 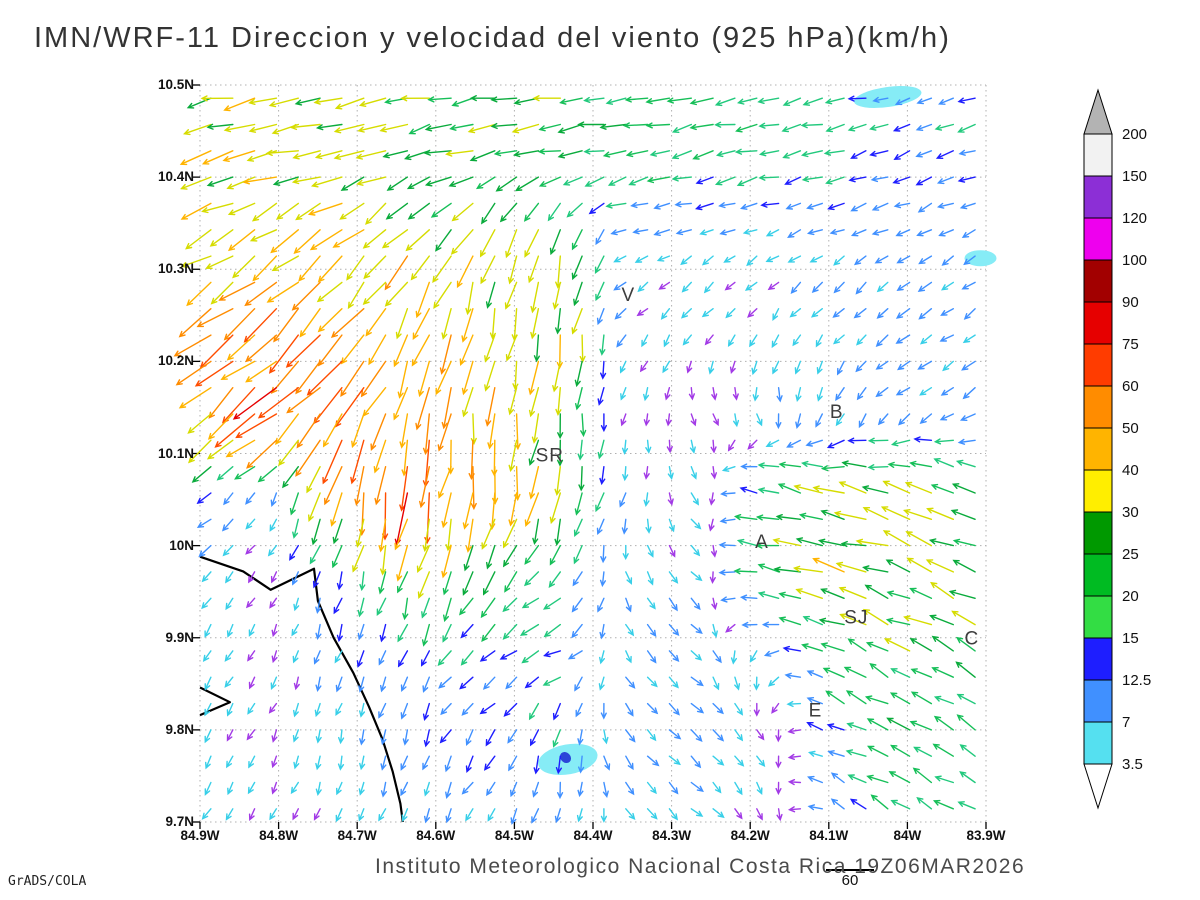 I want to click on y-tick-label: 10N, so click(x=181, y=545).